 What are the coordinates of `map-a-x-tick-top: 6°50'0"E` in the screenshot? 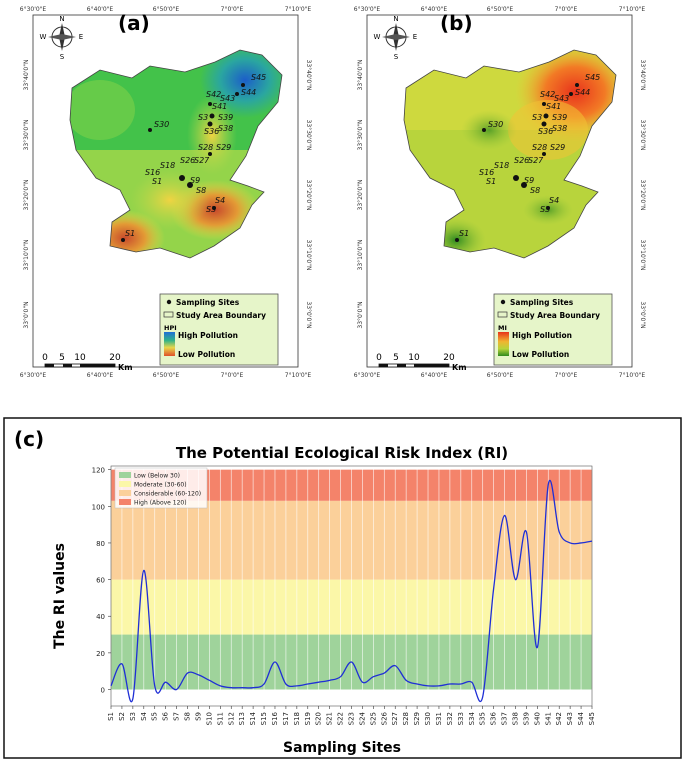 It's located at (166, 9).